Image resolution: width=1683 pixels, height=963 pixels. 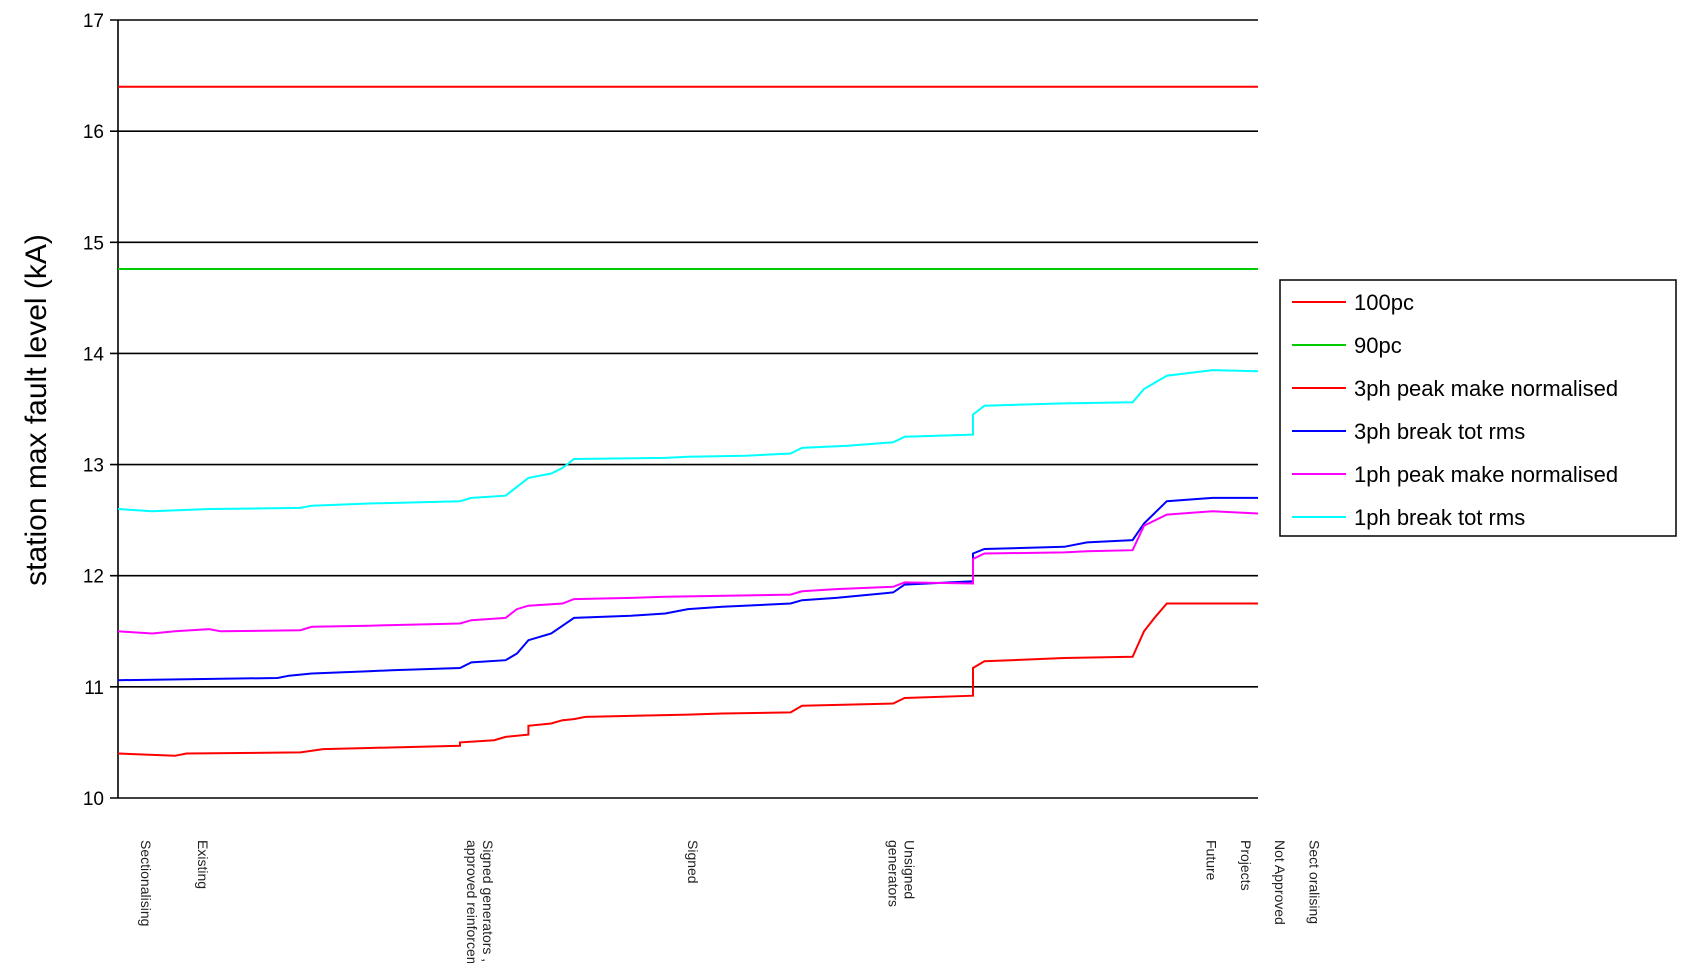 I want to click on y-tick-label: 11, so click(x=94, y=688).